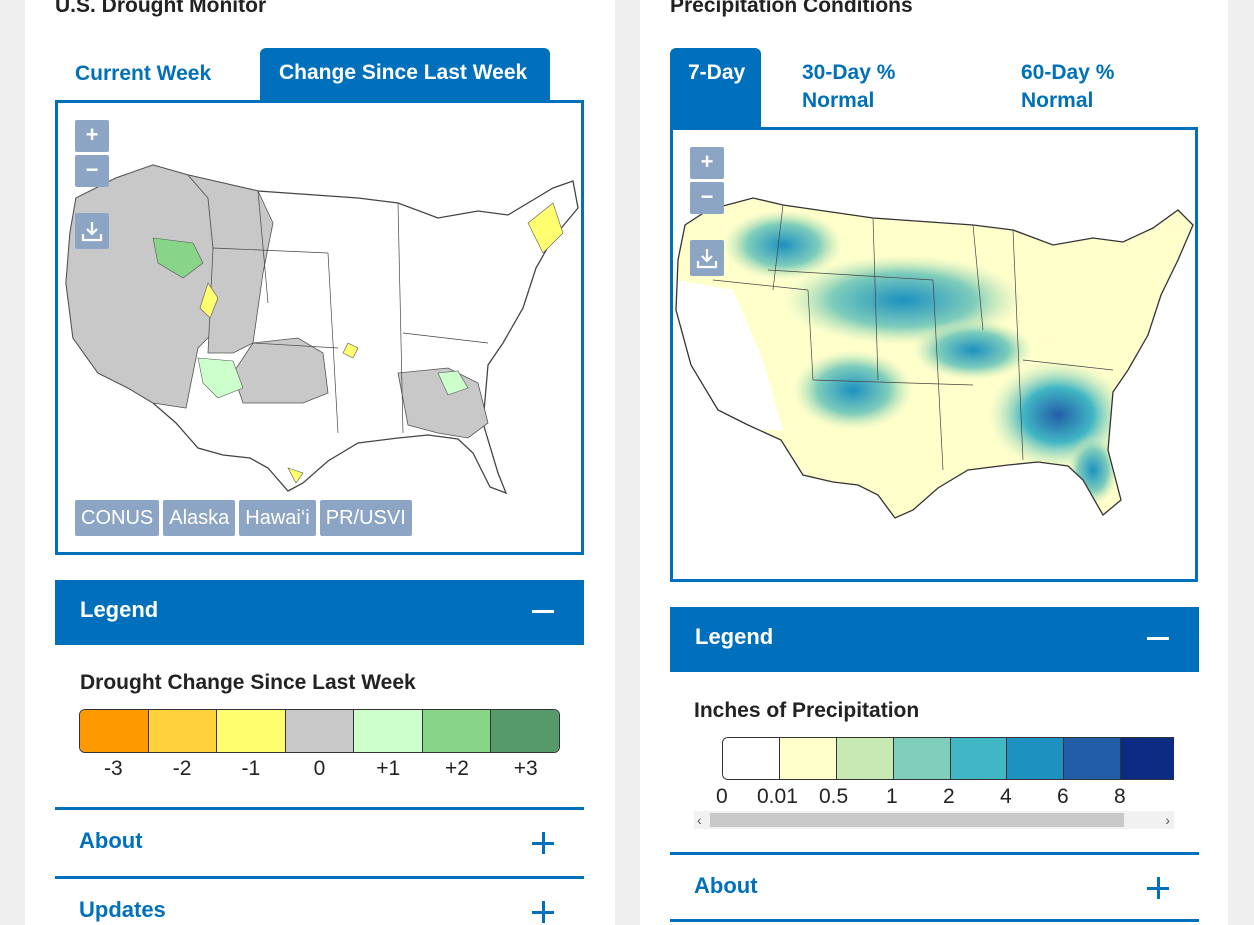 Image resolution: width=1254 pixels, height=925 pixels. What do you see at coordinates (161, 8) in the screenshot?
I see `drought-panel-title: U.S. Drought Monitor` at bounding box center [161, 8].